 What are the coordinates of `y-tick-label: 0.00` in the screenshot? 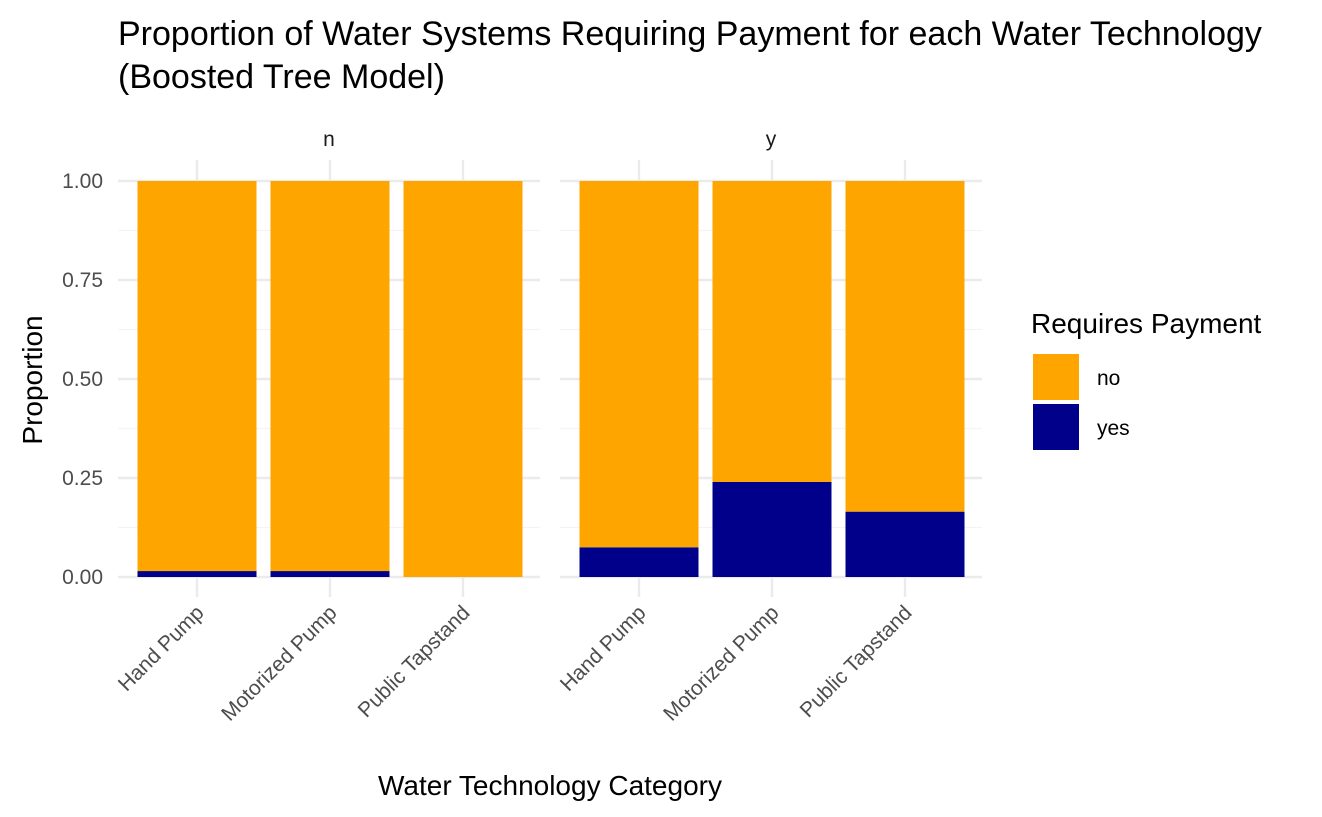 It's located at (82, 577).